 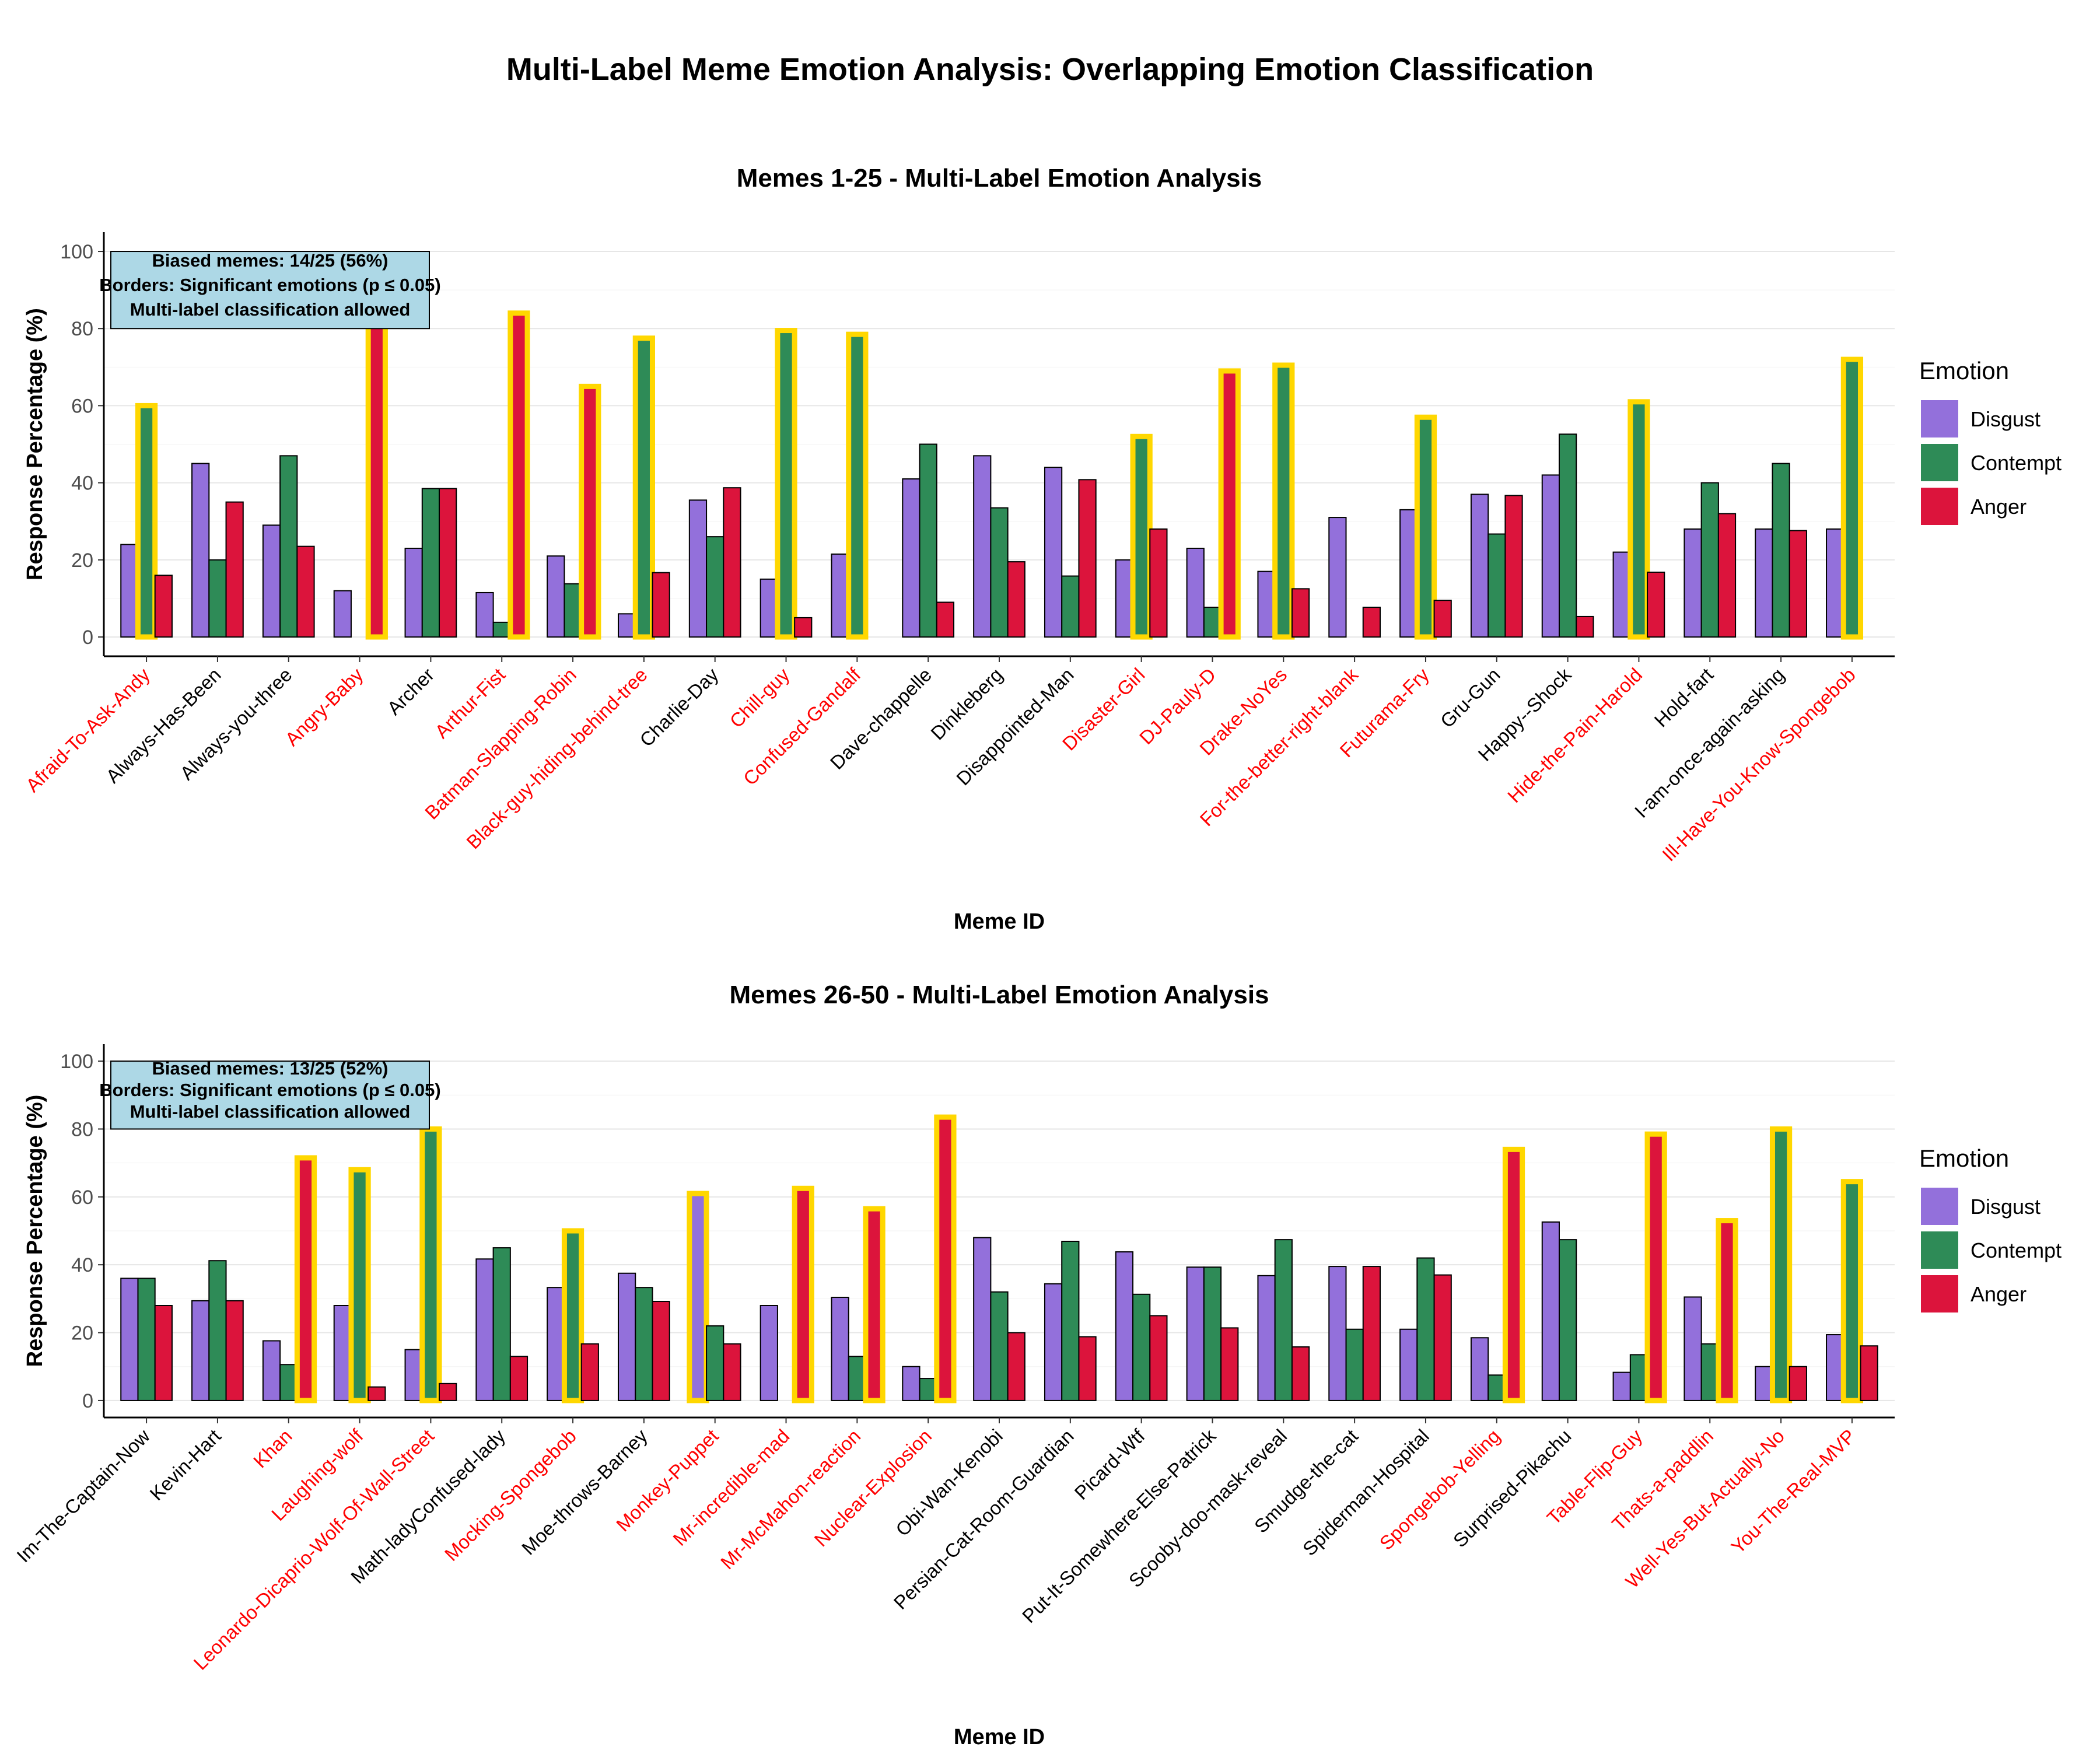 I want to click on legend-label: Disgust, so click(x=2006, y=1207).